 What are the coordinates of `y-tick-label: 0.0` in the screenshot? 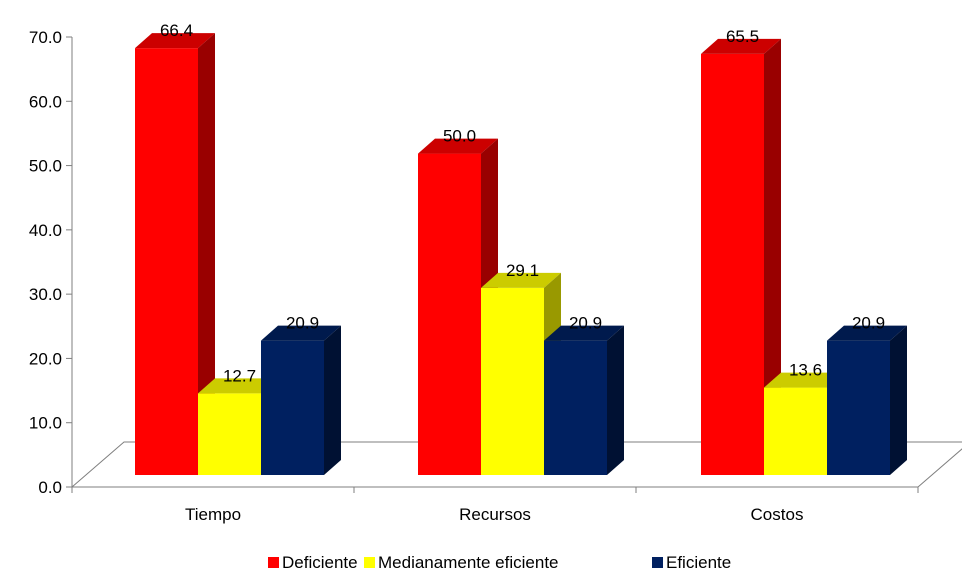 It's located at (50, 487).